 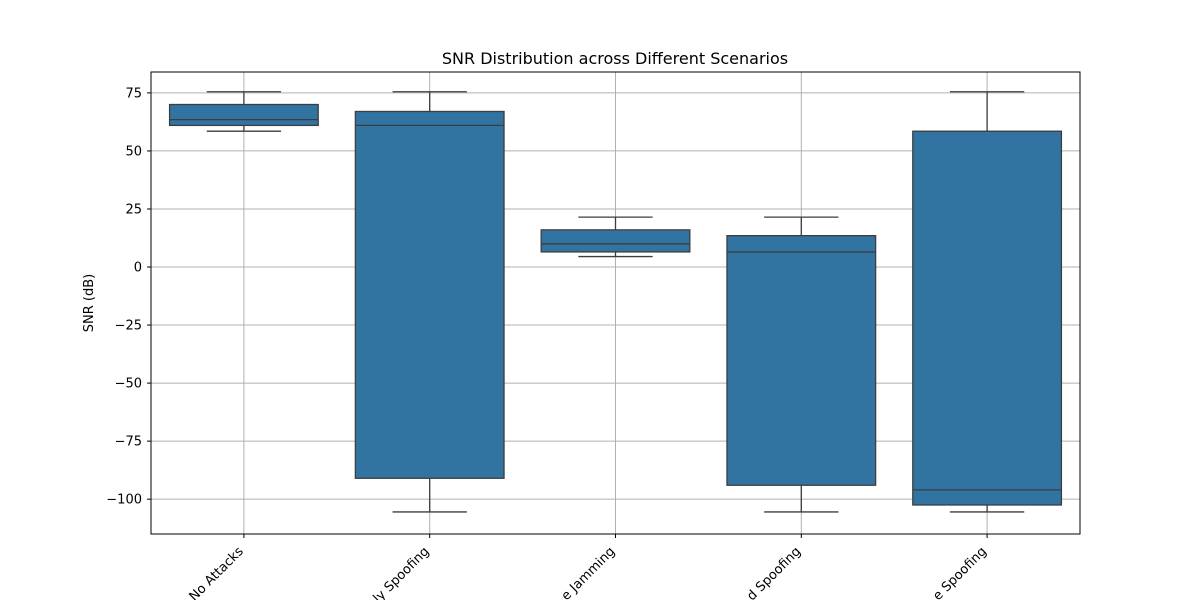 I want to click on x-tick-label: d Spoofing, so click(x=774, y=572).